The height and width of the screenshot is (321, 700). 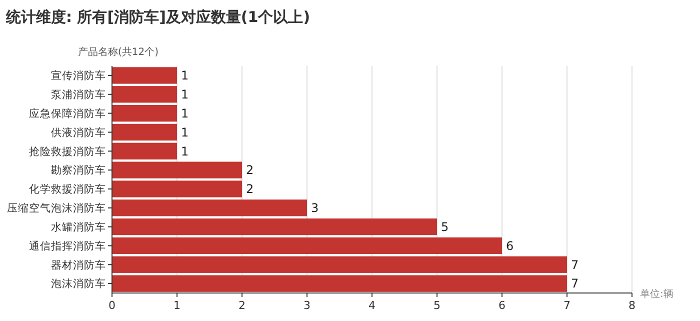 What do you see at coordinates (78, 265) in the screenshot?
I see `y-tick-label: 器材消防车` at bounding box center [78, 265].